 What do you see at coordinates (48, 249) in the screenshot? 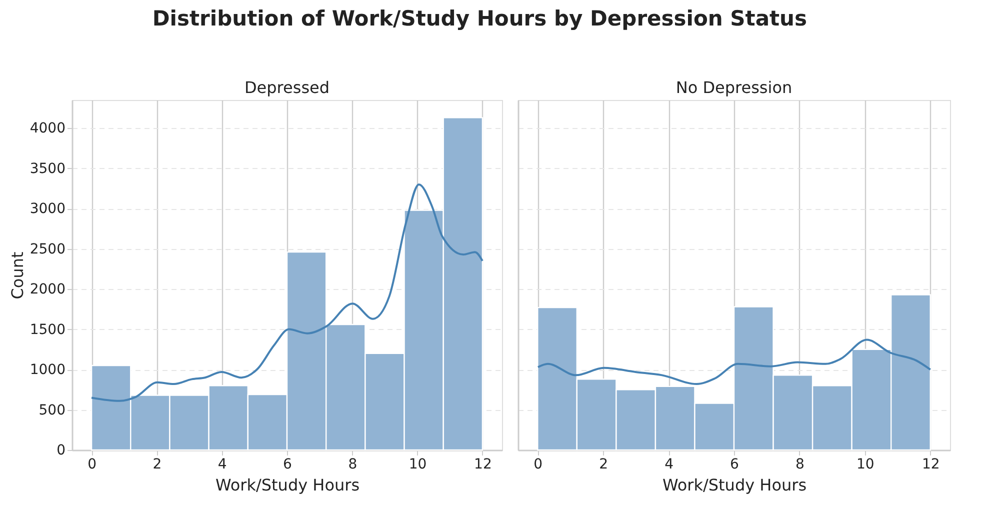
I see `y-tick-label: 2500` at bounding box center [48, 249].